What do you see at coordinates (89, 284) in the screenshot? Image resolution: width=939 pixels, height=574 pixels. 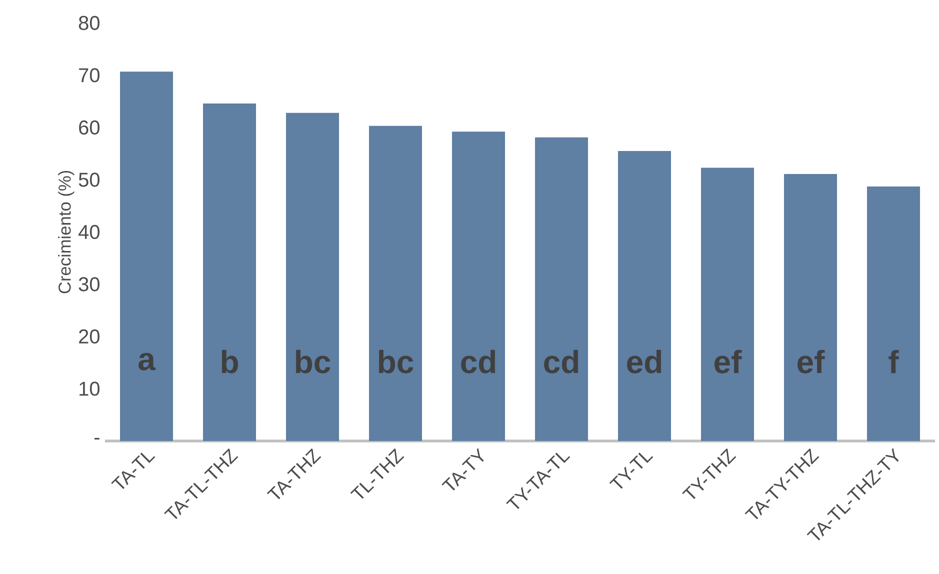 I see `y-tick-label: 30` at bounding box center [89, 284].